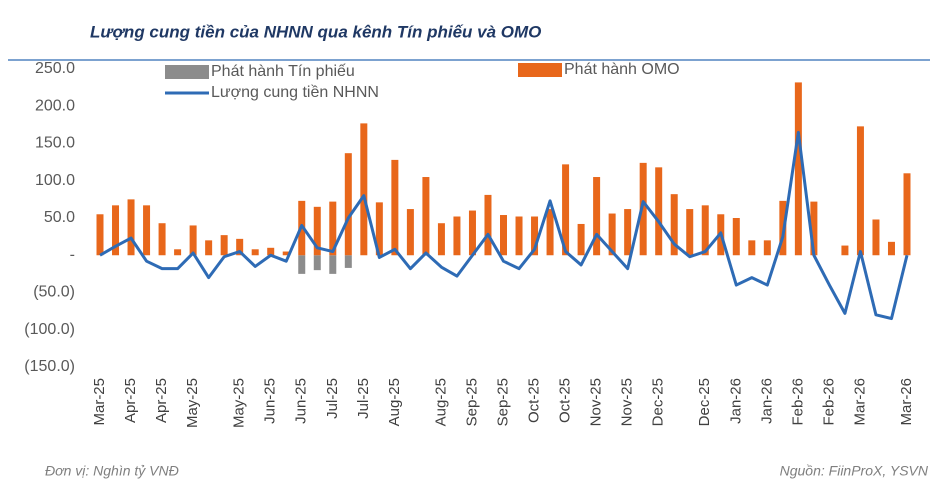 The image size is (942, 491). Describe the element at coordinates (72, 254) in the screenshot. I see `y-tick-label: -` at that location.